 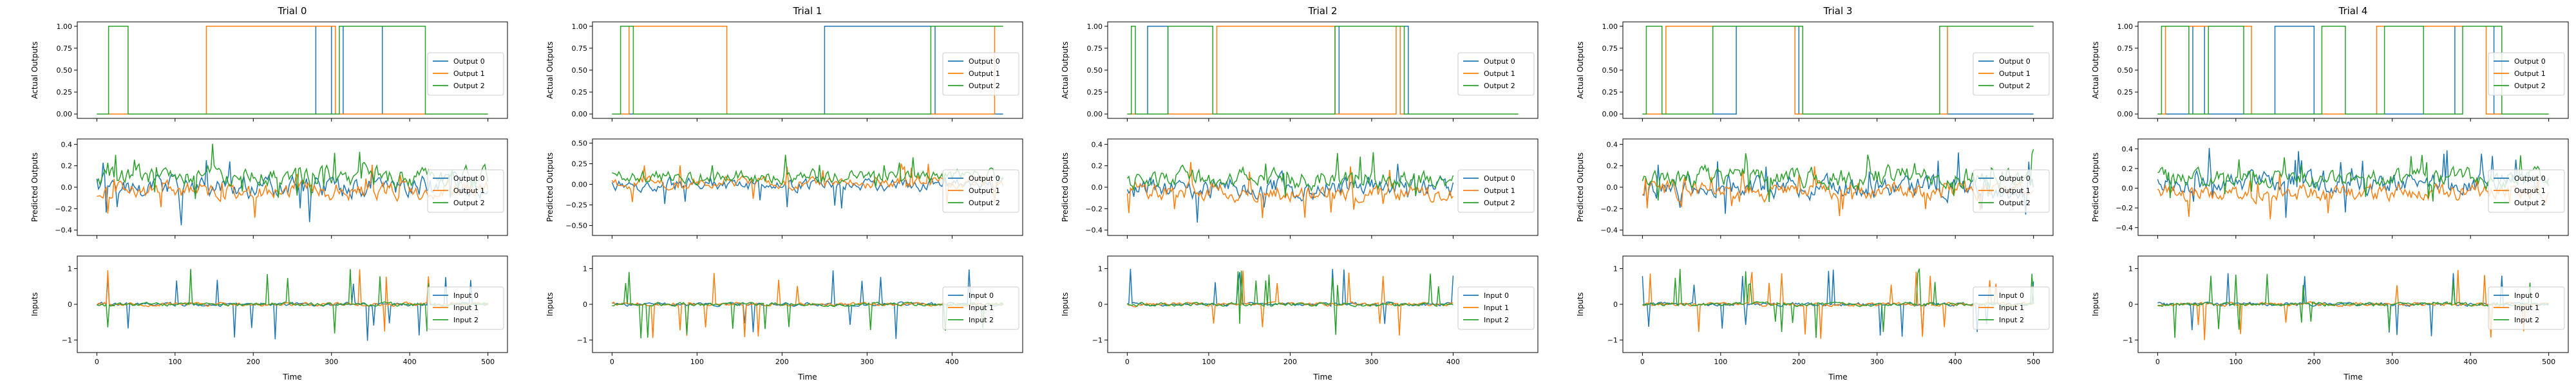 I want to click on x-tick-label: 500, so click(x=488, y=362).